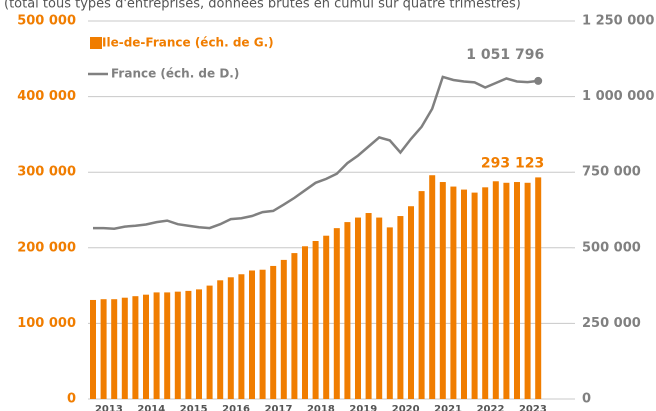 The image size is (656, 411). Describe the element at coordinates (512, 163) in the screenshot. I see `data-label: 293 123` at that location.